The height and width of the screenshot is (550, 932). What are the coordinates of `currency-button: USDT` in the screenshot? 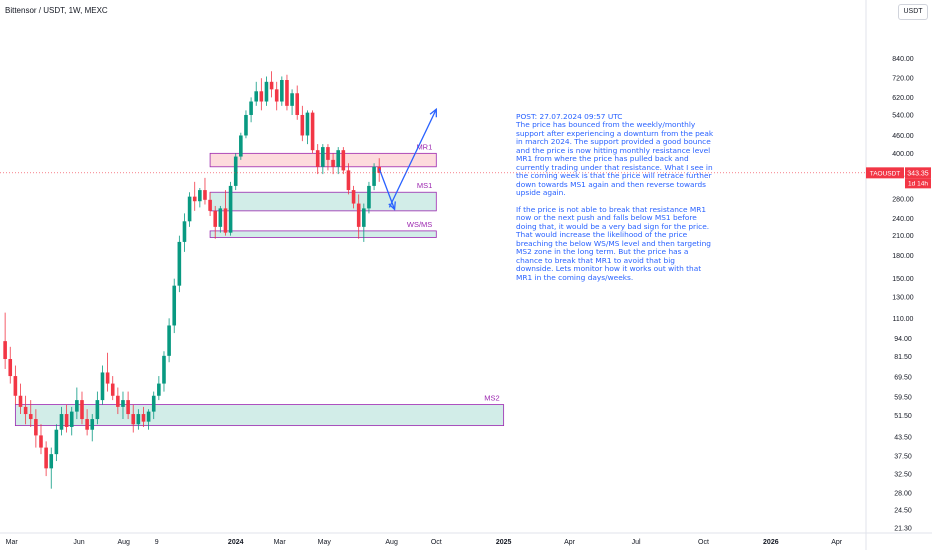 It's located at (913, 12).